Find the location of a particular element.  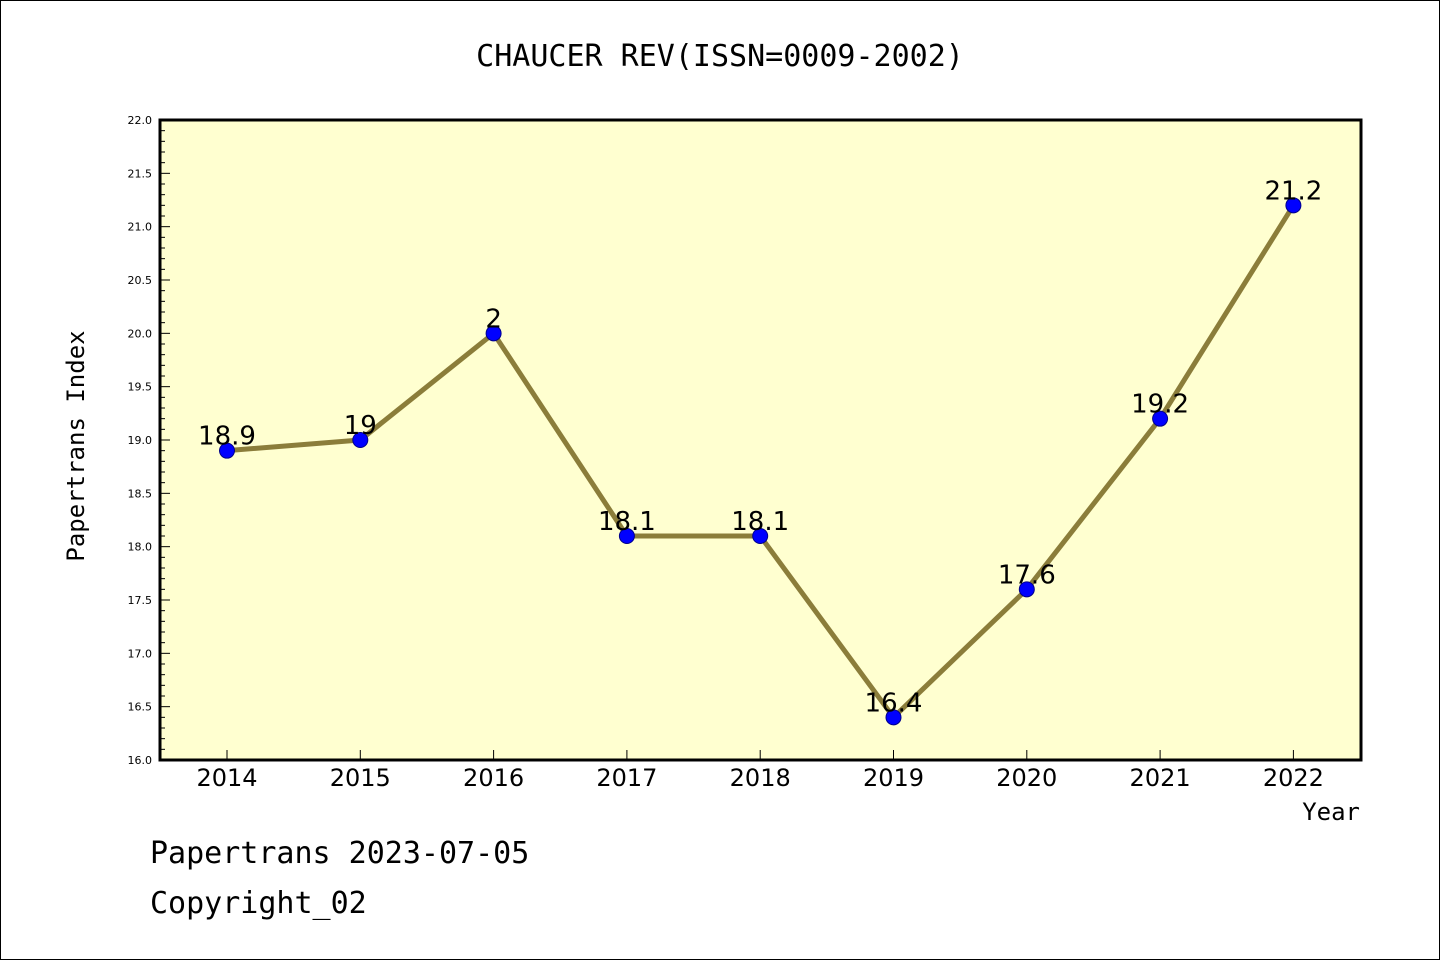

y-tick-label: 20.0 is located at coordinates (140, 333).